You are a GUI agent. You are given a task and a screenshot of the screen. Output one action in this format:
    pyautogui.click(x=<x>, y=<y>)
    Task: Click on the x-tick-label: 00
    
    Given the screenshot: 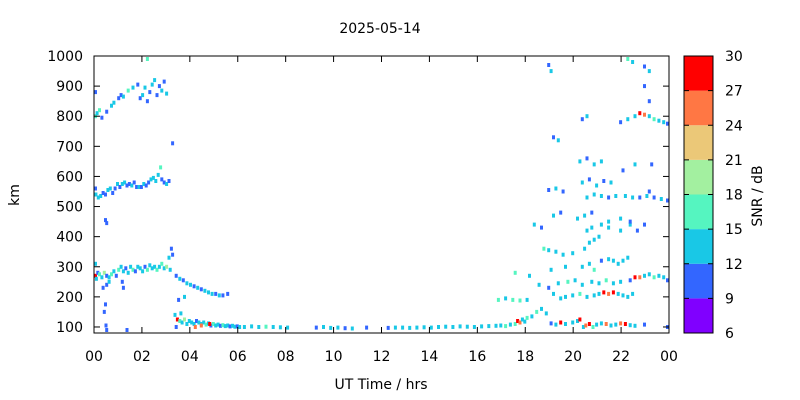 What is the action you would take?
    pyautogui.click(x=94, y=357)
    